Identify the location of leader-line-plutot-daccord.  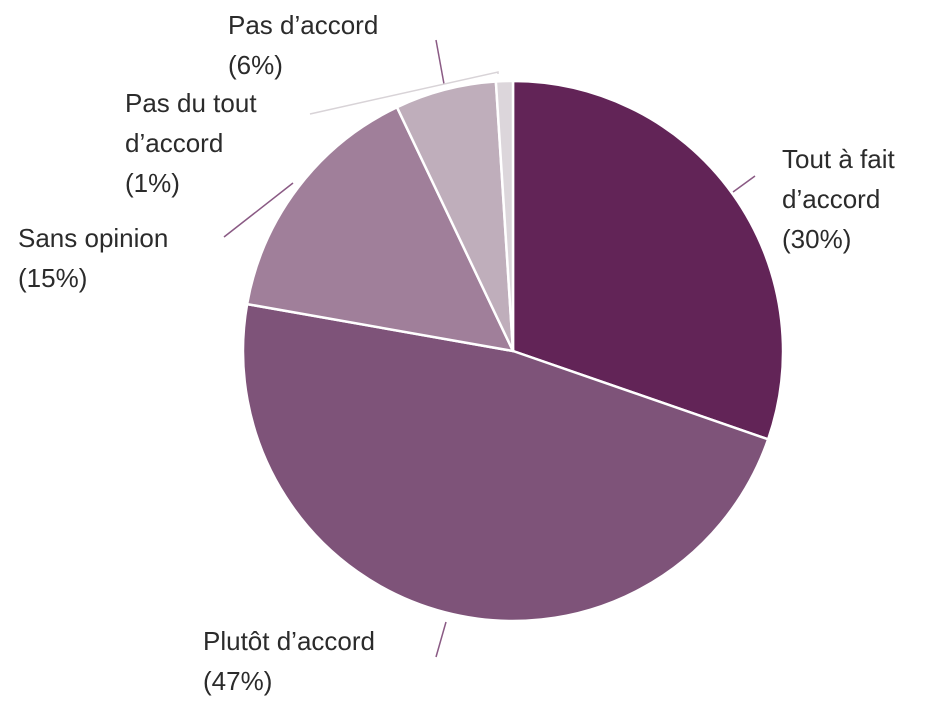
(441, 639).